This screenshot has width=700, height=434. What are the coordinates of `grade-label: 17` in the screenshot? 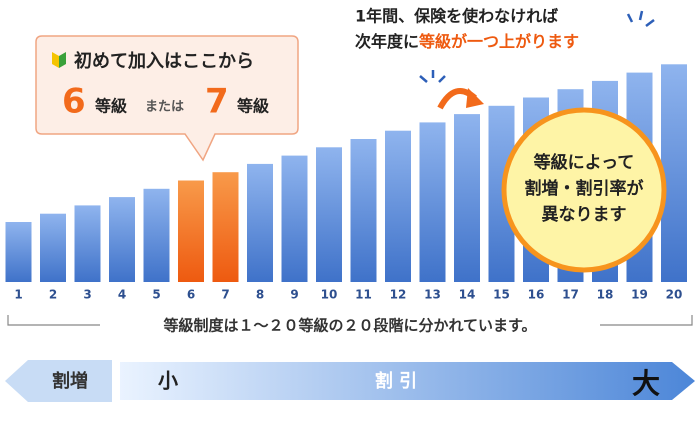 It's located at (570, 295).